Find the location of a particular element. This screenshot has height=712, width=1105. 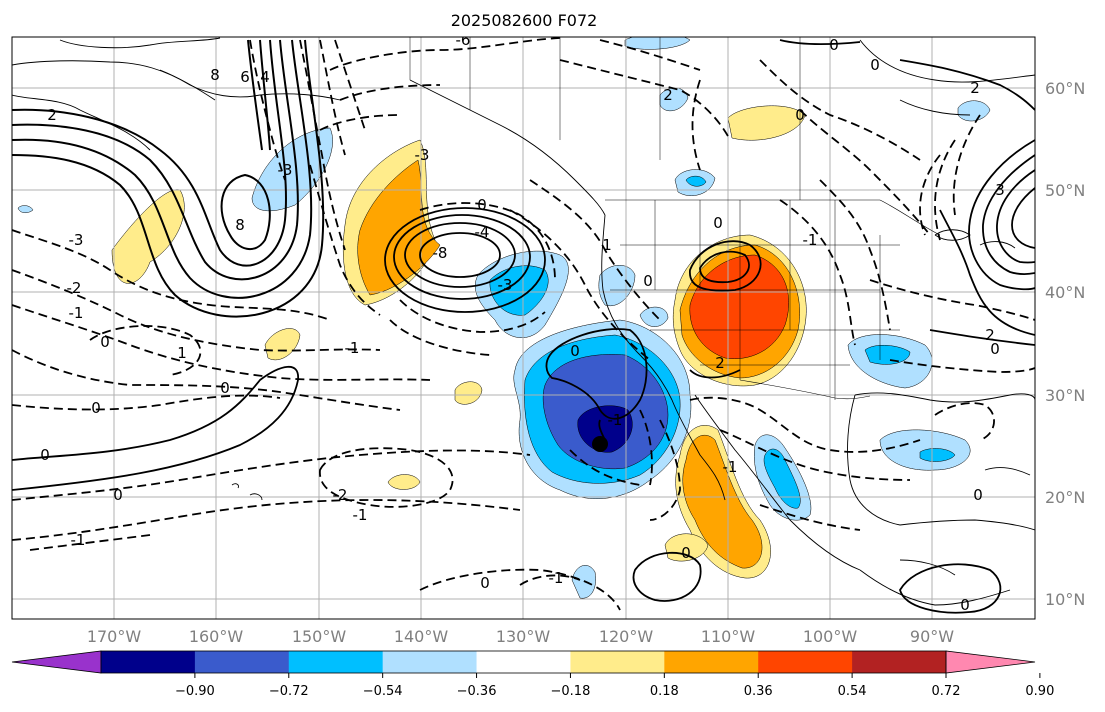

colorbar-segments is located at coordinates (524, 662).